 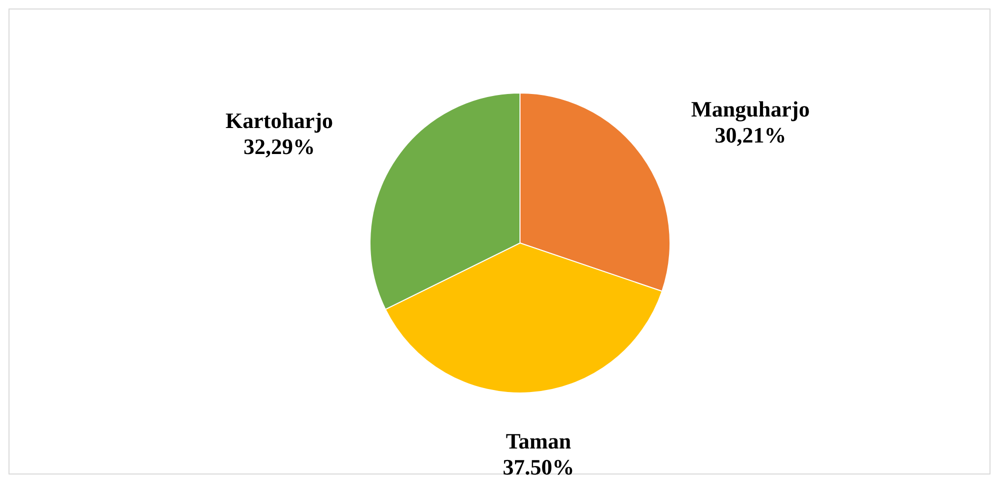 What do you see at coordinates (750, 109) in the screenshot?
I see `slice-label: Manguharjo` at bounding box center [750, 109].